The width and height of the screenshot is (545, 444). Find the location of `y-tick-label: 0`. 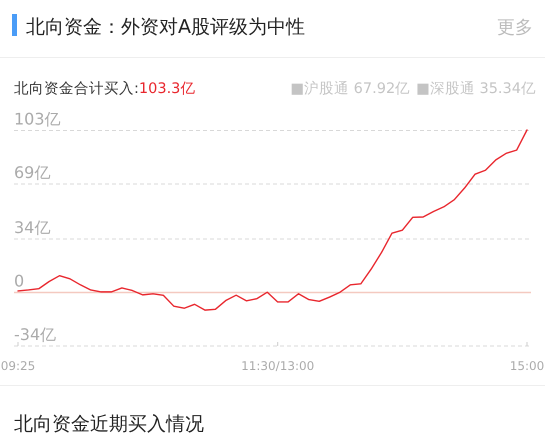

y-tick-label: 0 is located at coordinates (19, 281).